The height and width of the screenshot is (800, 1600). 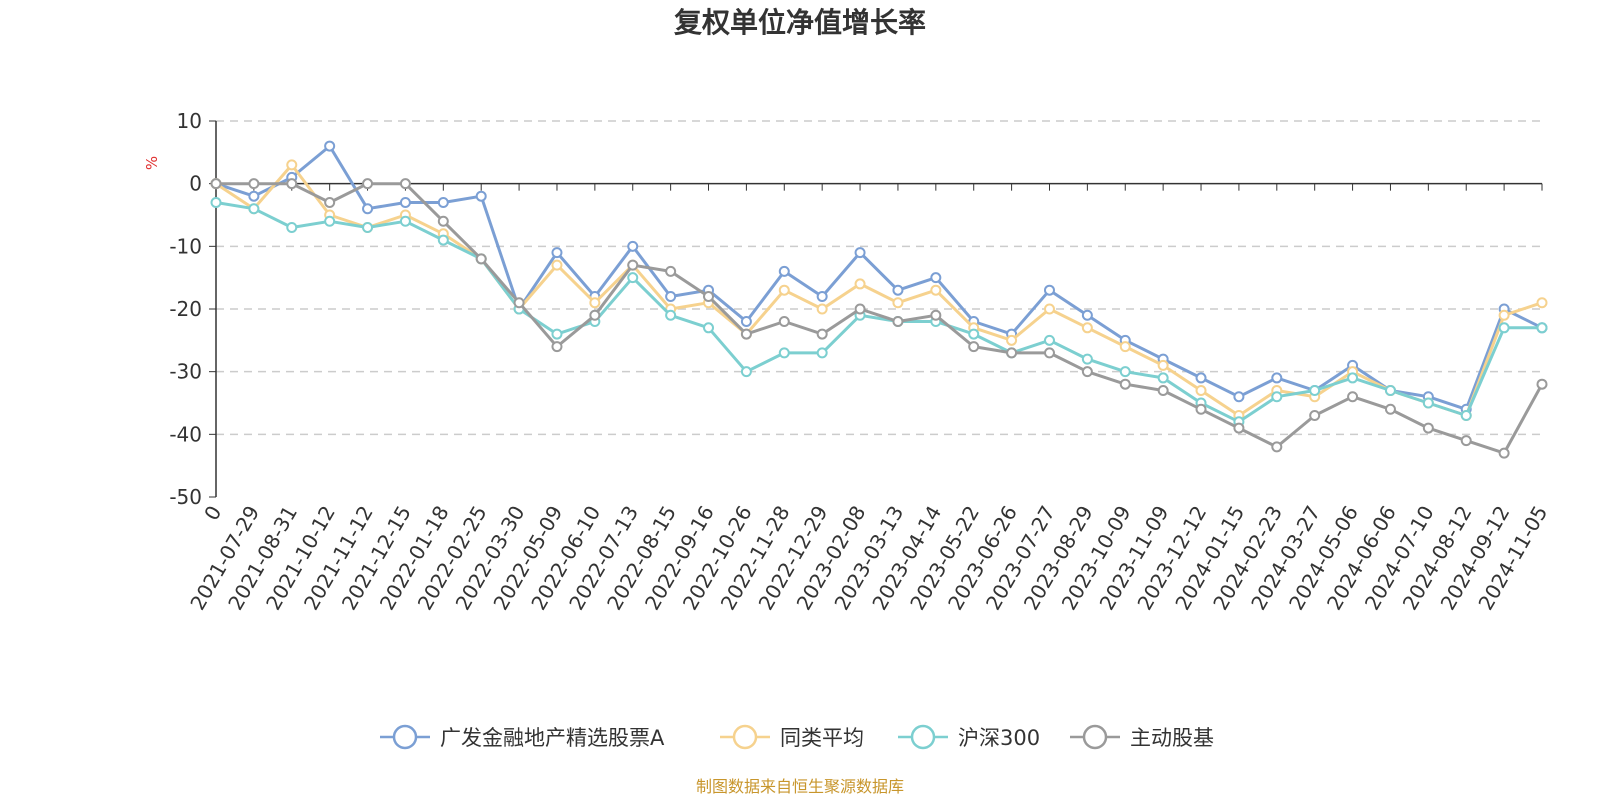 What do you see at coordinates (212, 513) in the screenshot?
I see `x-tick-label: 0` at bounding box center [212, 513].